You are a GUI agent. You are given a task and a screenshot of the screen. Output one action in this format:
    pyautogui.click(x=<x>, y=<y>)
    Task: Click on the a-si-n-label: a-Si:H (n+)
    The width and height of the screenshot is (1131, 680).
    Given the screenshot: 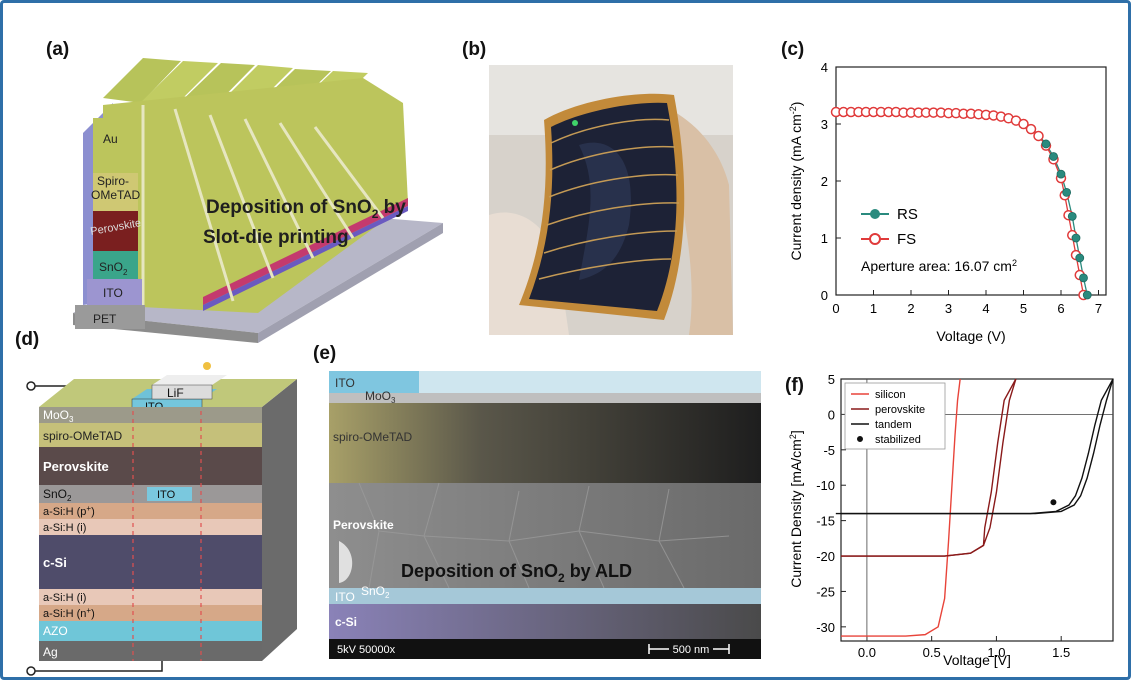 What is the action you would take?
    pyautogui.click(x=69, y=613)
    